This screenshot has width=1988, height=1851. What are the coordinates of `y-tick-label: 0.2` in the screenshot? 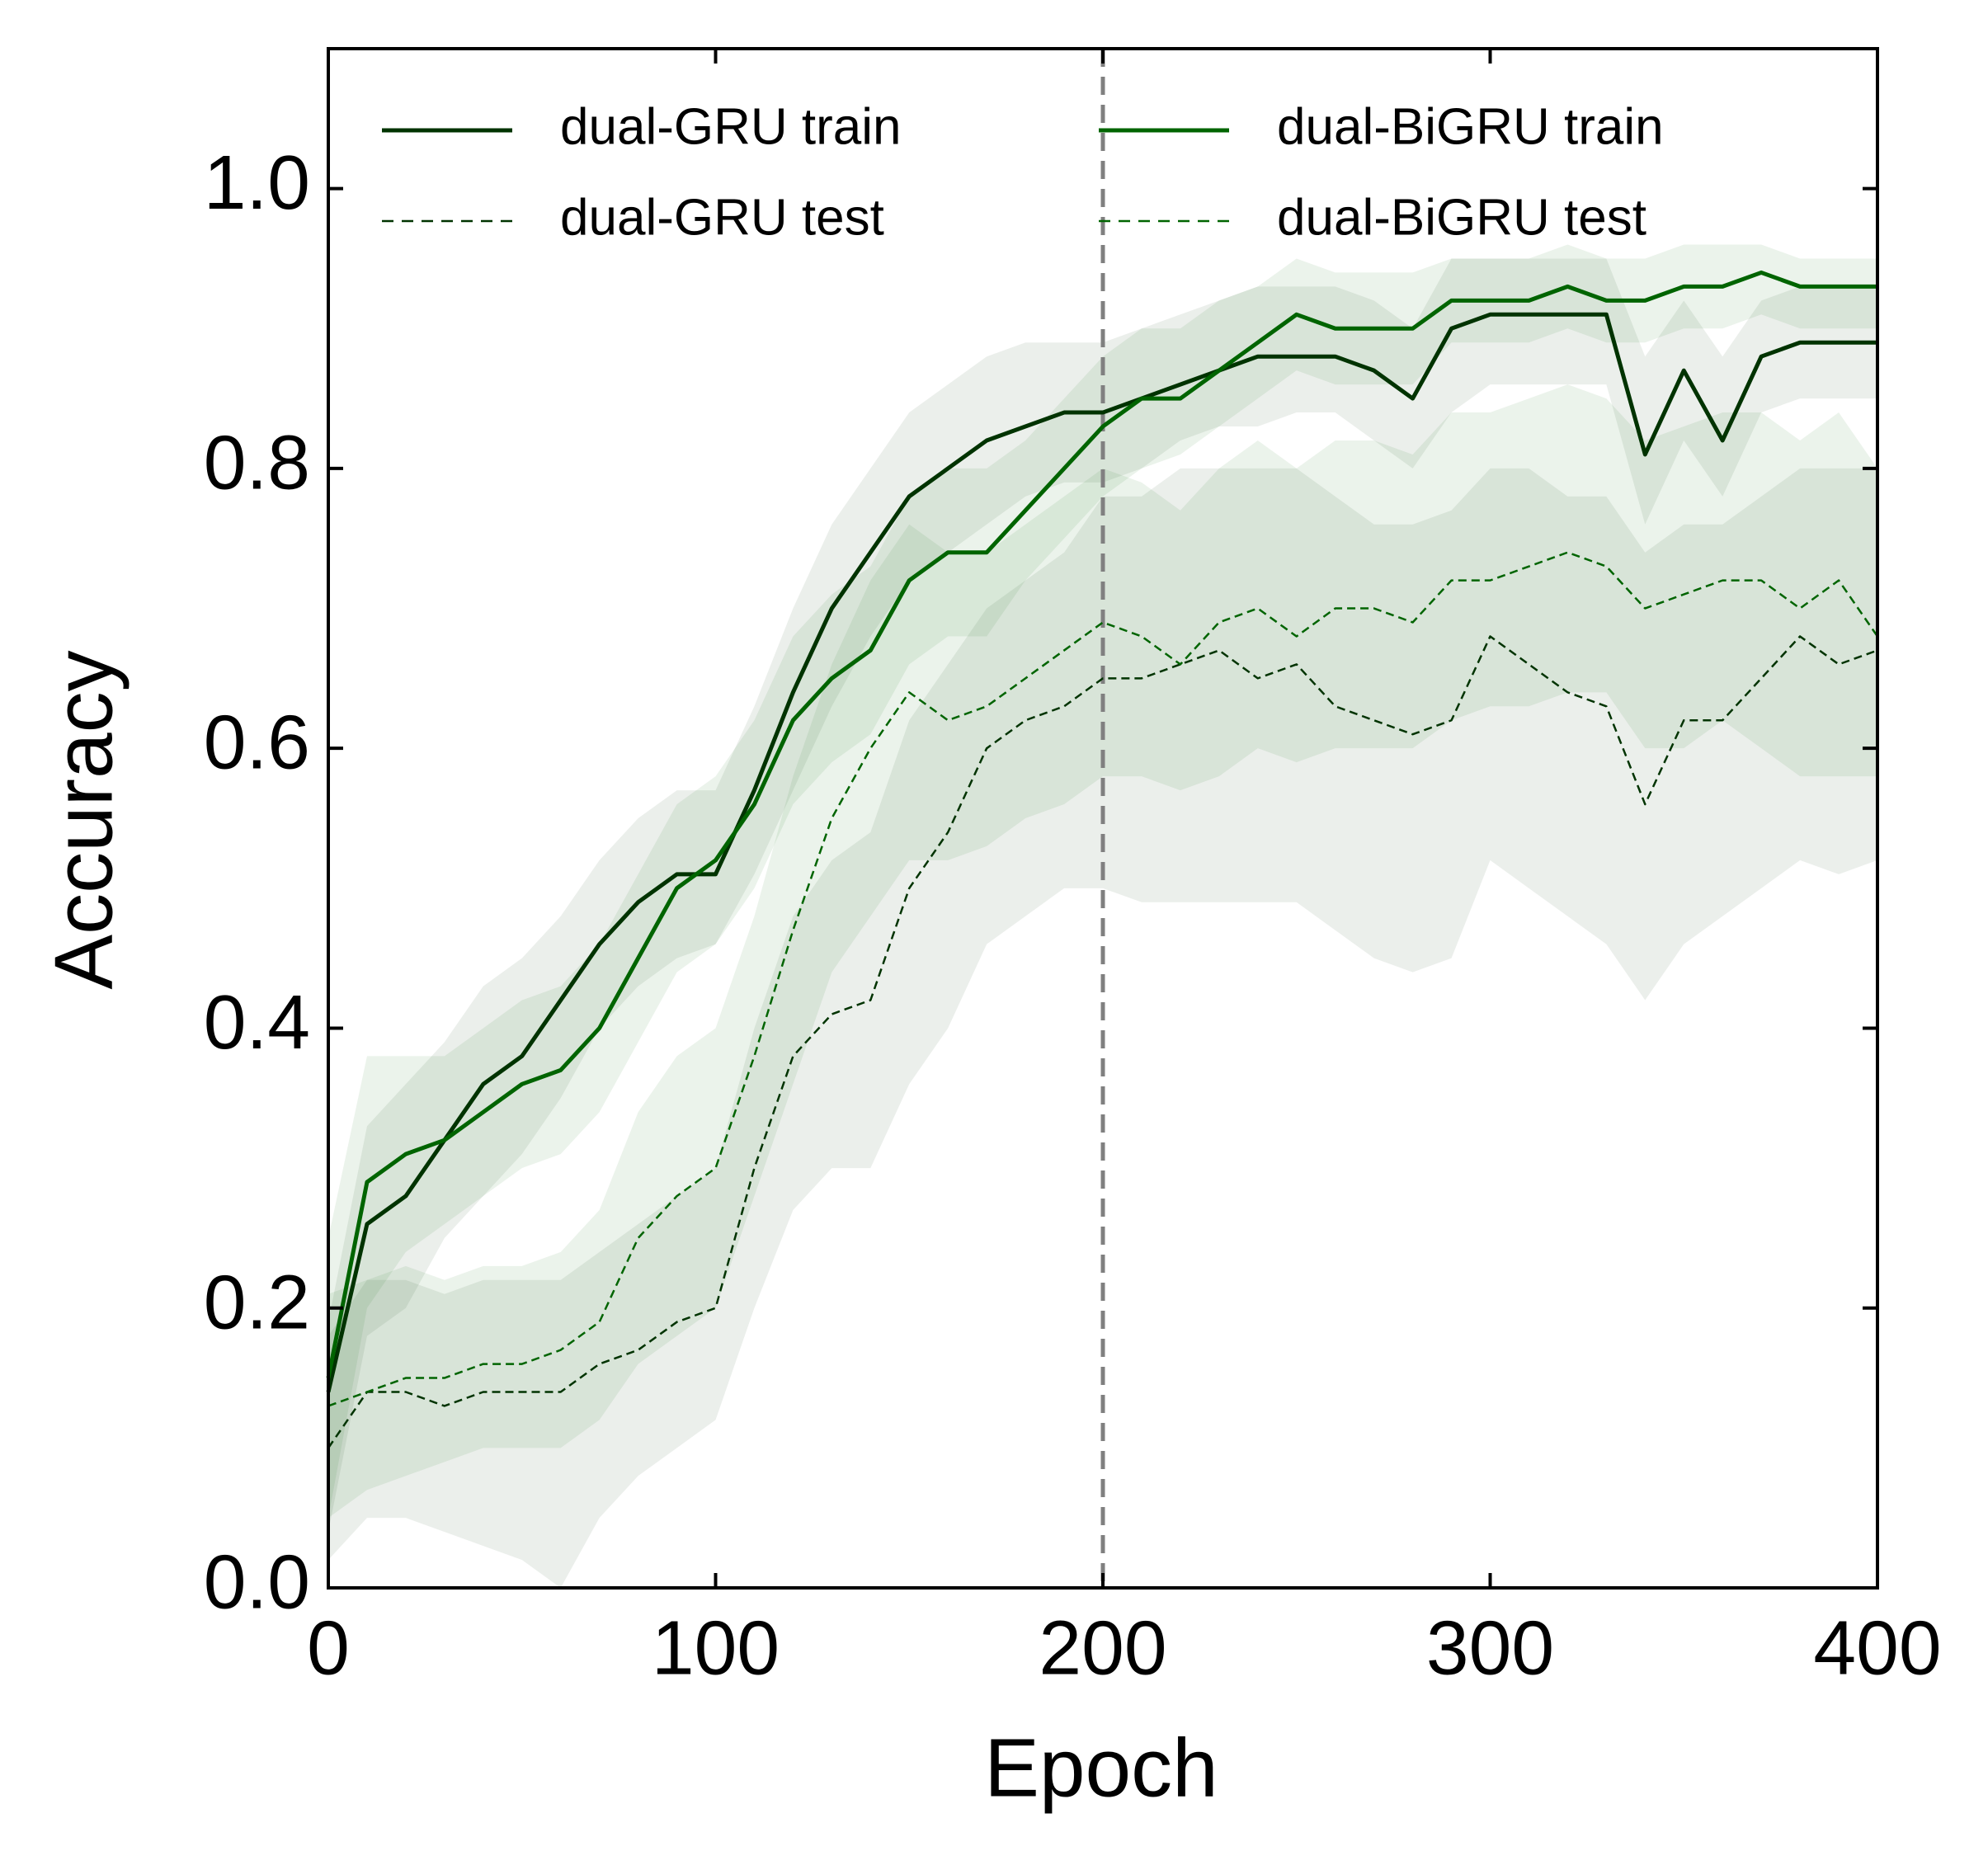 It's located at (257, 1302).